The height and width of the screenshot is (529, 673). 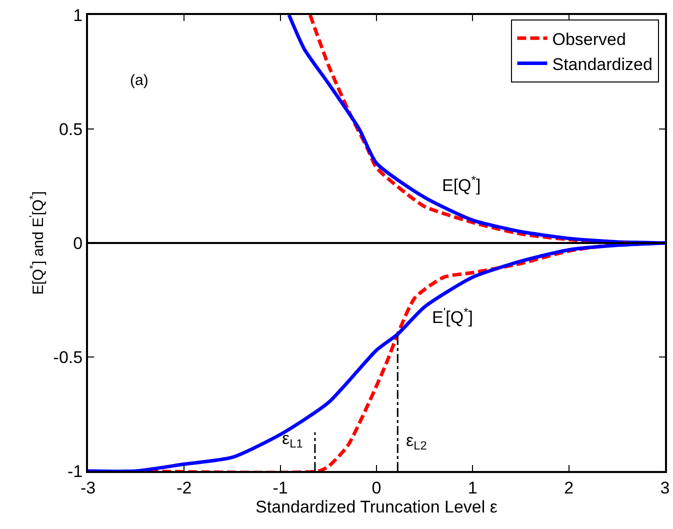 I want to click on x-tick-label: -2, so click(x=184, y=488).